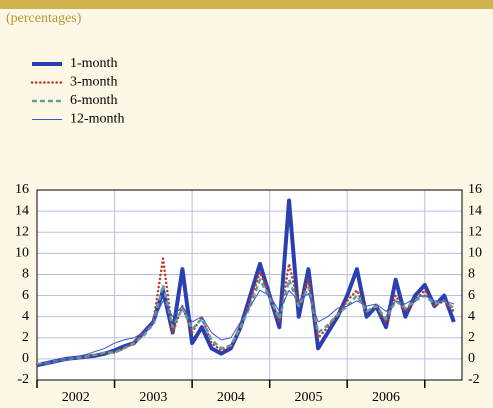 The width and height of the screenshot is (493, 408). I want to click on y-tick-label-right: 4, so click(471, 316).